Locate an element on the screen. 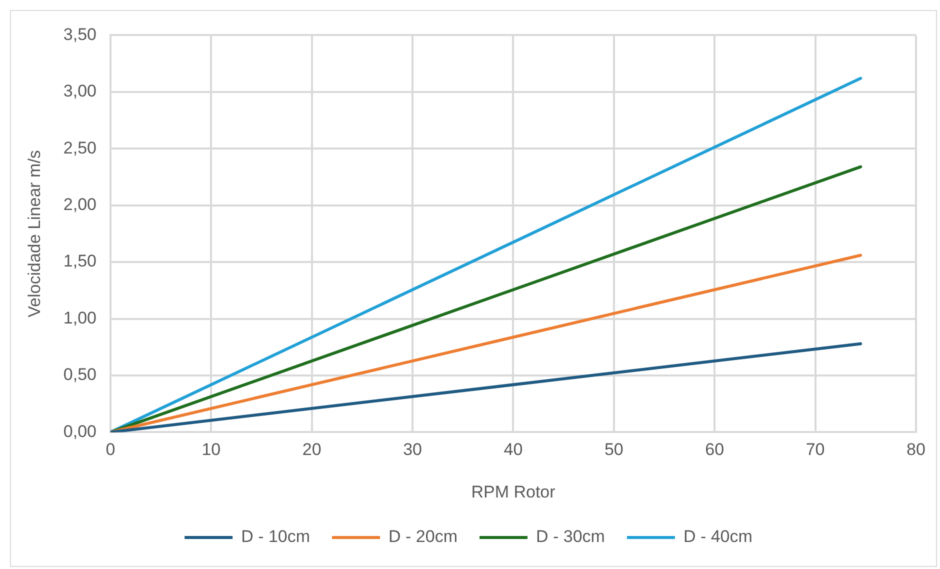  x-tick-label: 80 is located at coordinates (916, 450).